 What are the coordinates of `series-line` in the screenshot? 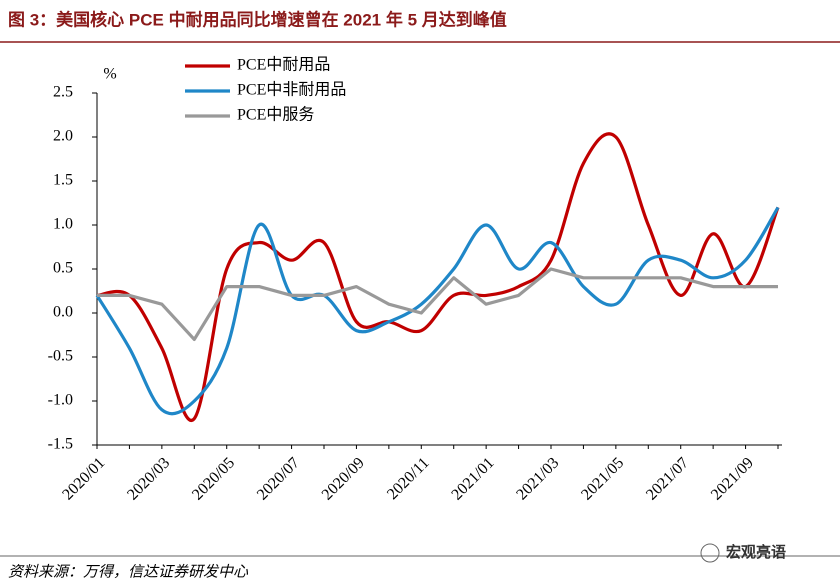 It's located at (437, 304).